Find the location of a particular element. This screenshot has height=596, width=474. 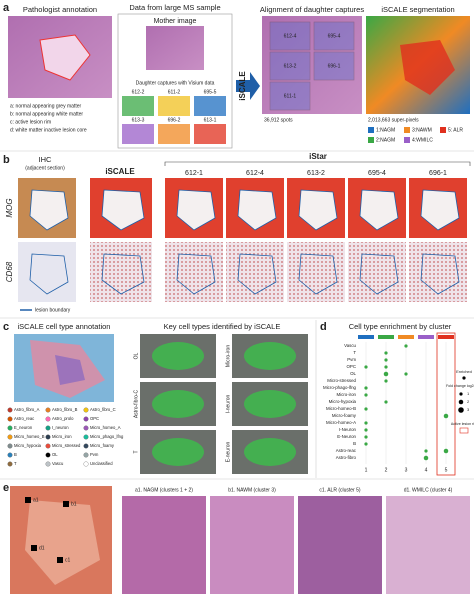

legend-label: b: normal appearing white matter is located at coordinates (46, 114).